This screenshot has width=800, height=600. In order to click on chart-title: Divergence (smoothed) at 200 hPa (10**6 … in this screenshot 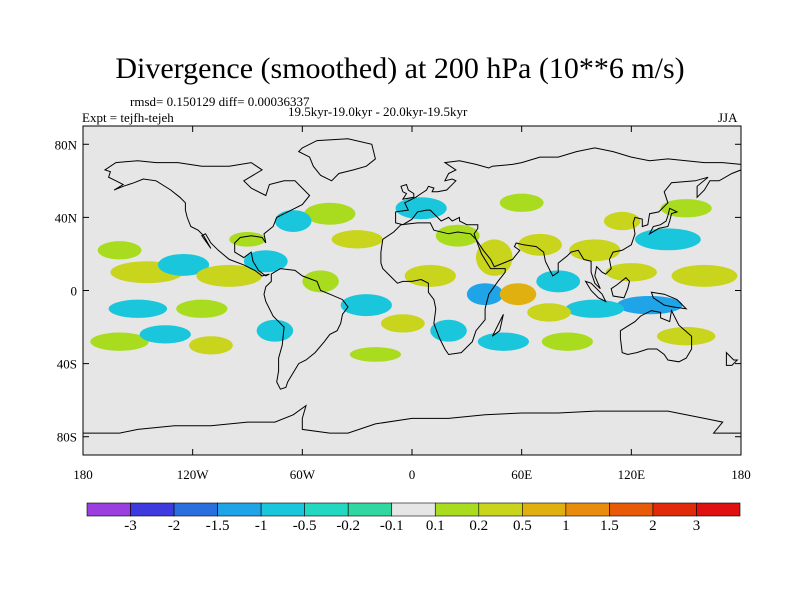, I will do `click(400, 68)`.